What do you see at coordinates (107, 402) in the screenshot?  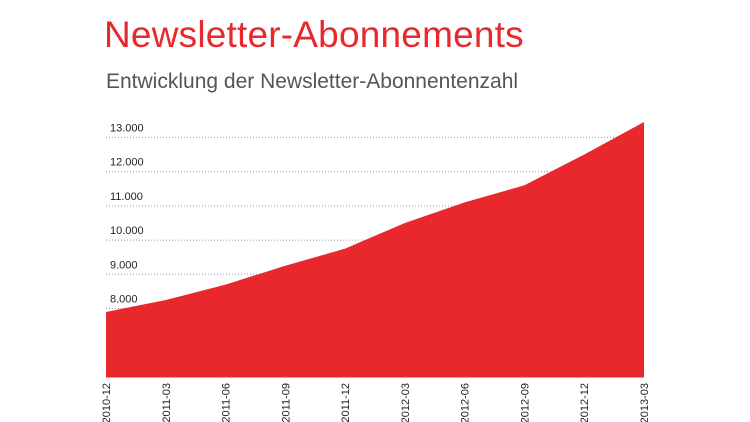 I see `x-tick-label: 2010-12` at bounding box center [107, 402].